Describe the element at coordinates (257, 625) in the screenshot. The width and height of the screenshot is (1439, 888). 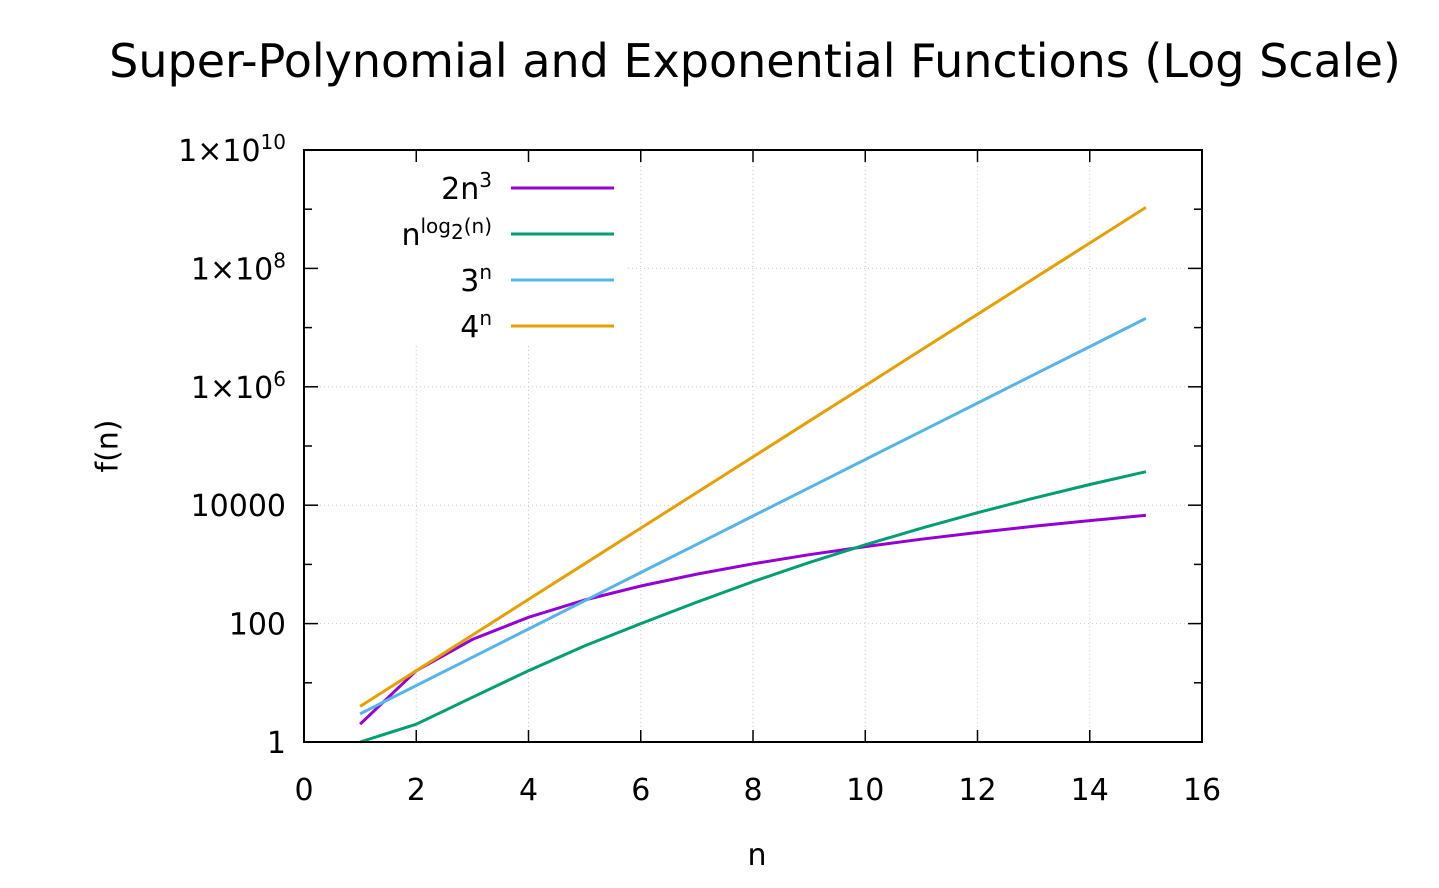
I see `y-tick-label: 100` at that location.